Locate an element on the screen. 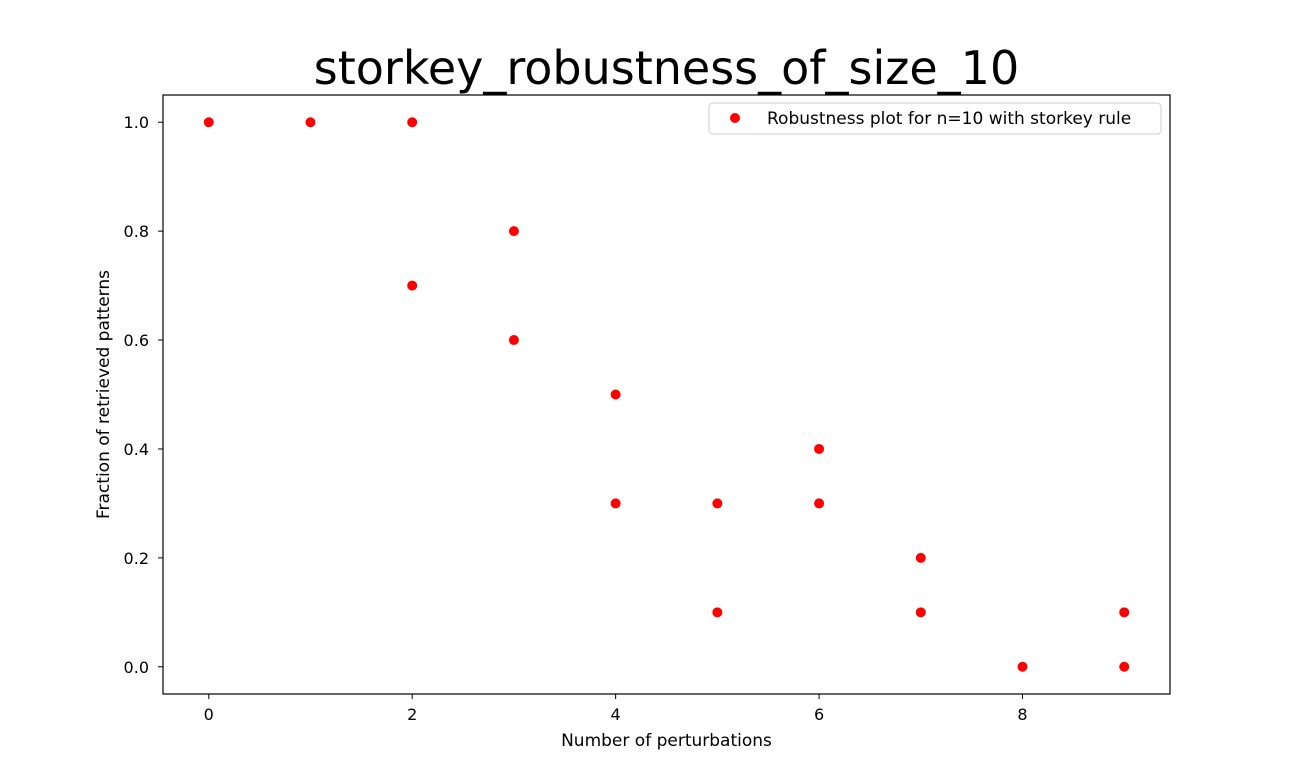 The height and width of the screenshot is (780, 1300). y-tick-label: 0.6 is located at coordinates (136, 340).